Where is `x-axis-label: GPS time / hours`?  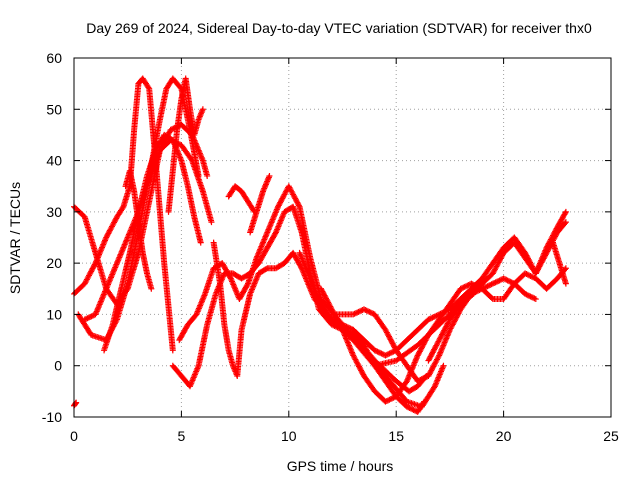
x-axis-label: GPS time / hours is located at coordinates (340, 466).